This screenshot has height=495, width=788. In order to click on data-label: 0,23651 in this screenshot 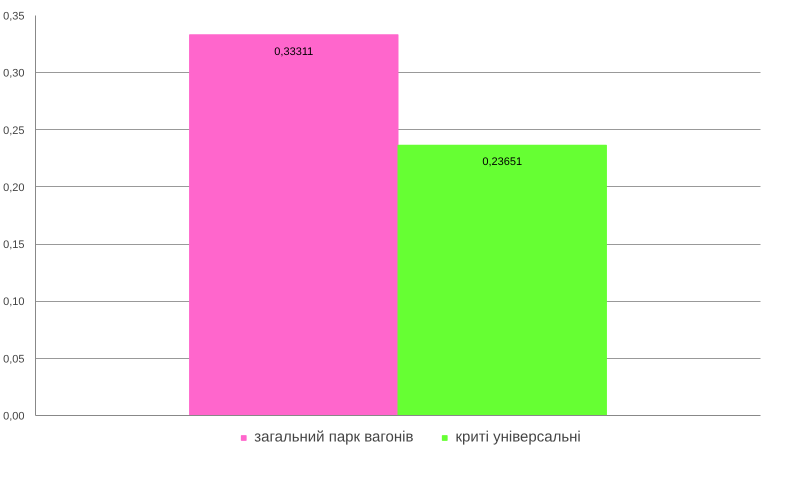, I will do `click(502, 162)`.